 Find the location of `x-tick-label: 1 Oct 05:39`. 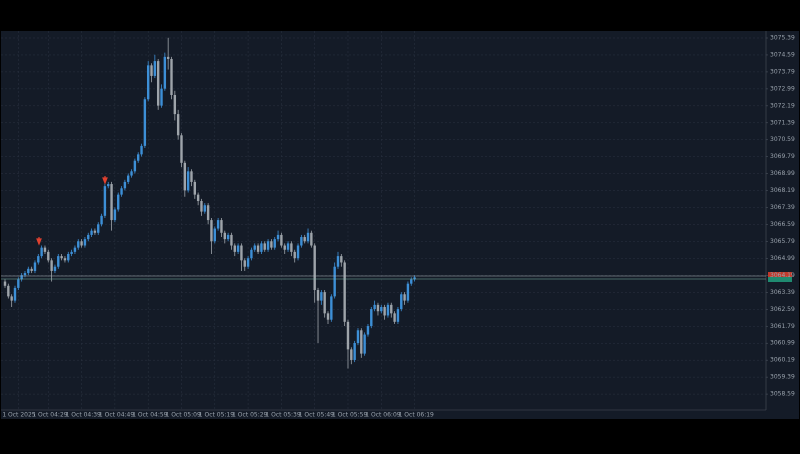

x-tick-label: 1 Oct 05:39 is located at coordinates (282, 415).